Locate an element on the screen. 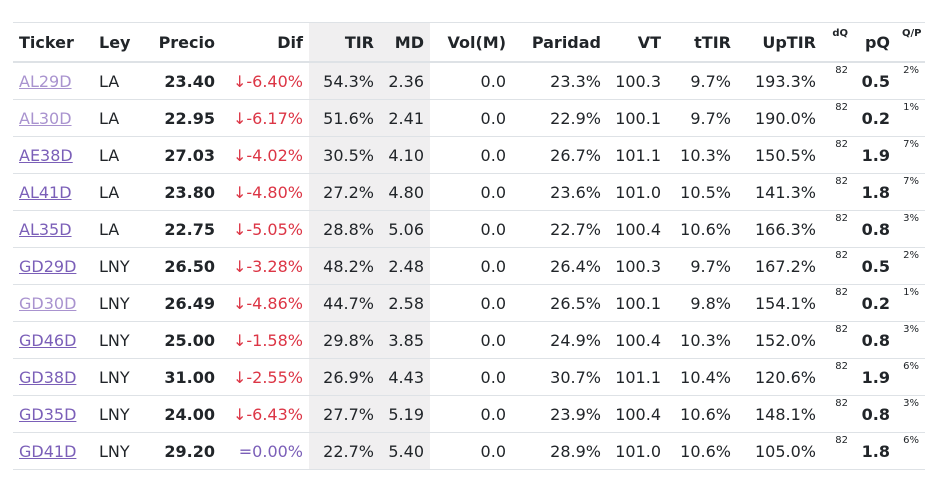 This screenshot has height=483, width=937. cell-ticker: AL30D is located at coordinates (53, 118).